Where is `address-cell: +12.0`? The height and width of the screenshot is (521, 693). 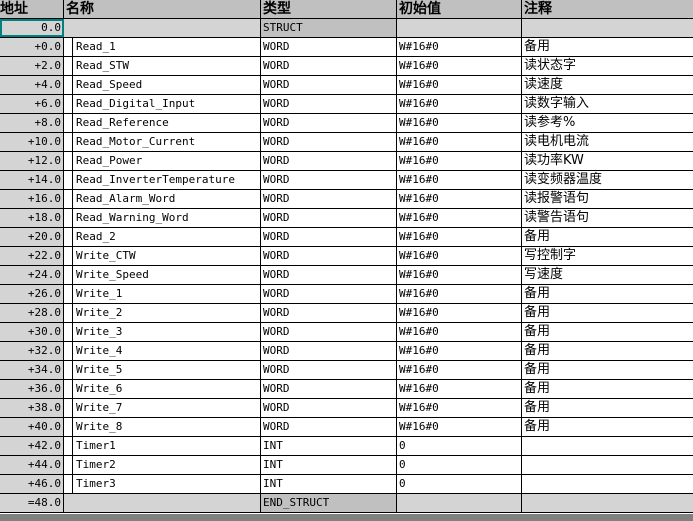 address-cell: +12.0 is located at coordinates (32, 161).